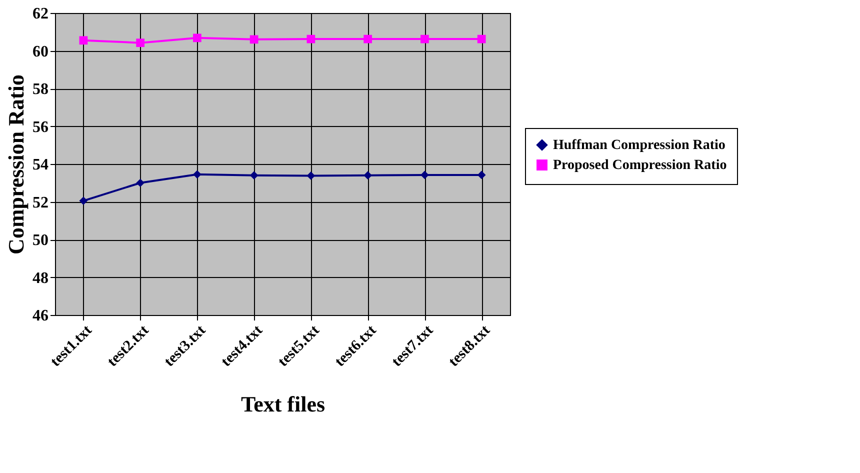 This screenshot has width=860, height=473. I want to click on y-tick-label: 46, so click(40, 316).